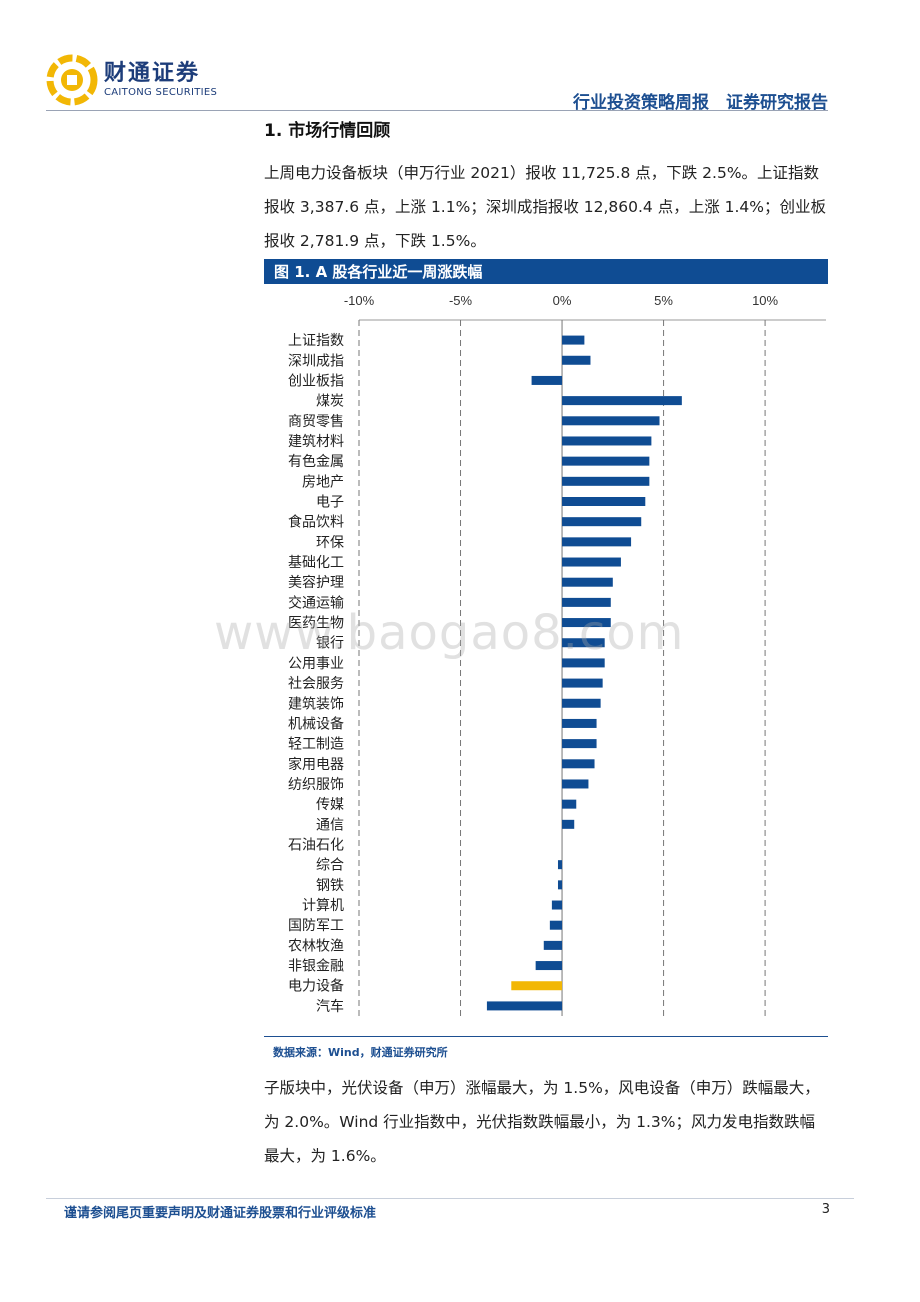  I want to click on category-label: 医药生物, so click(316, 624).